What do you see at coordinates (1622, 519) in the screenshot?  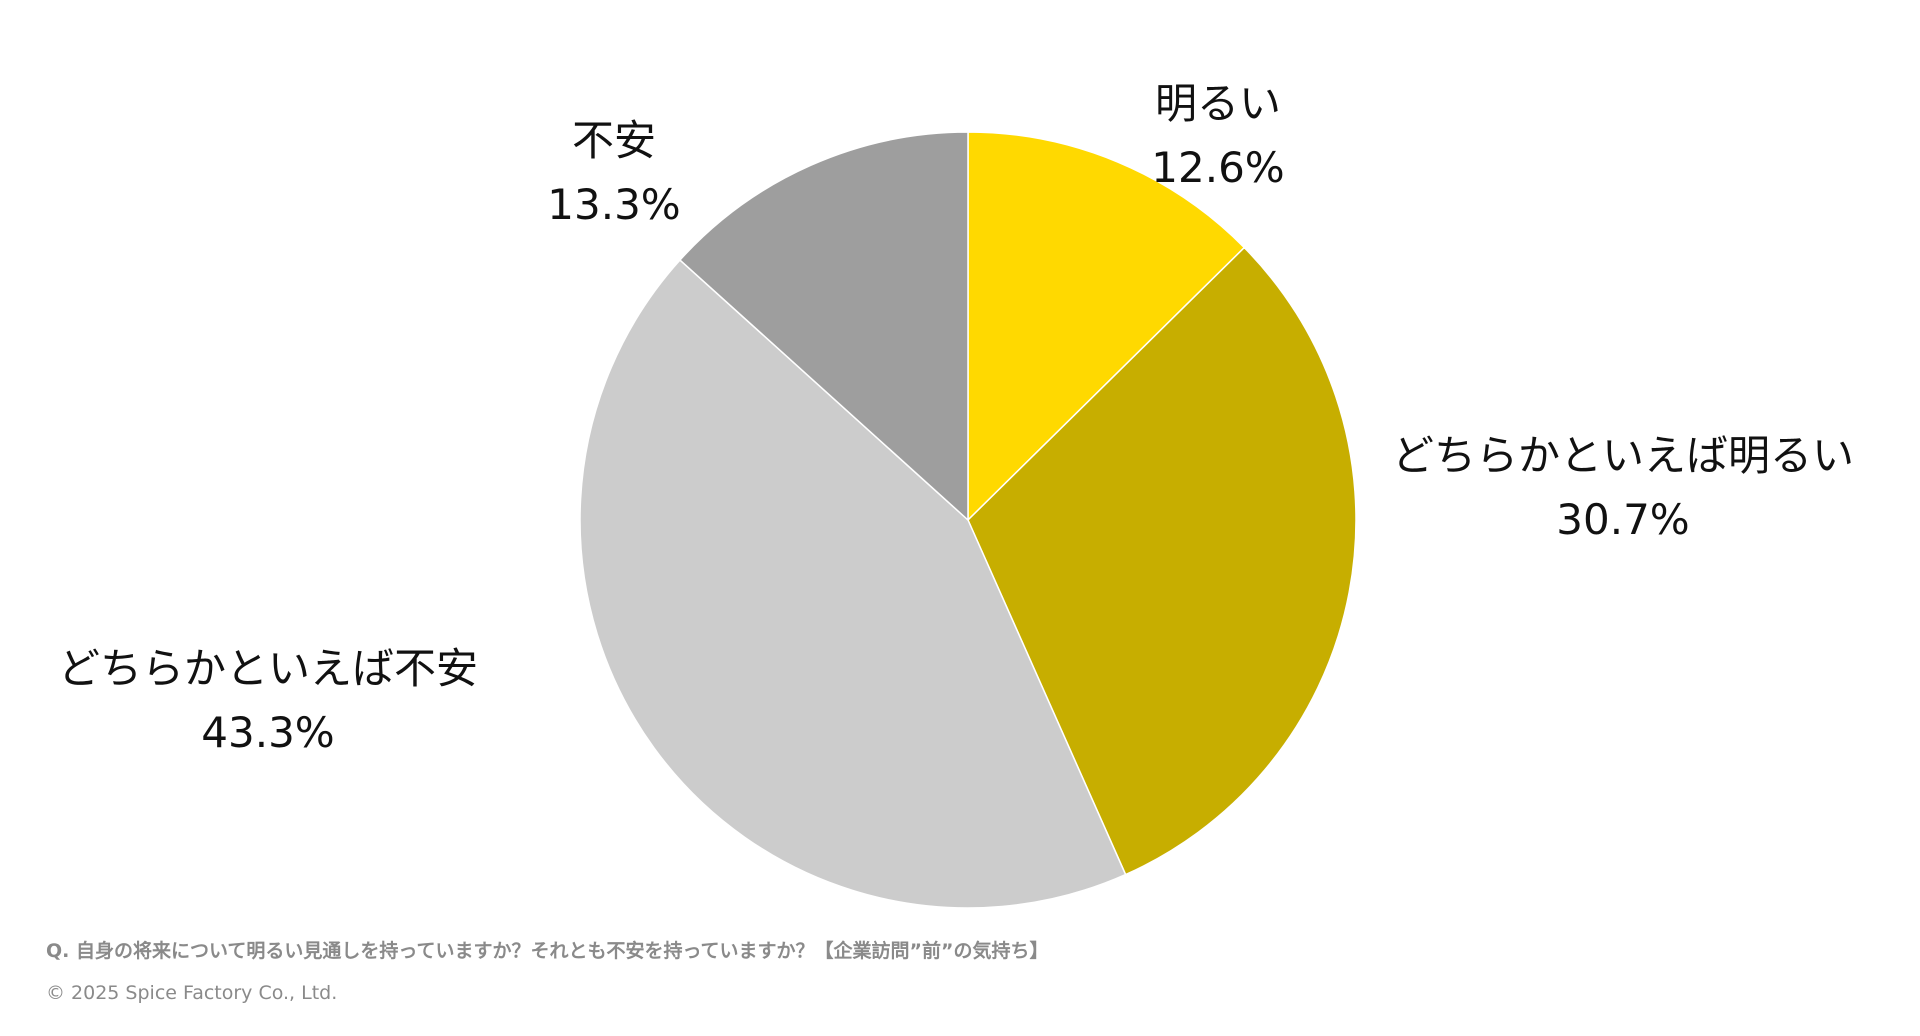 I see `slice-value-somewhat-bright: 30.7%` at bounding box center [1622, 519].